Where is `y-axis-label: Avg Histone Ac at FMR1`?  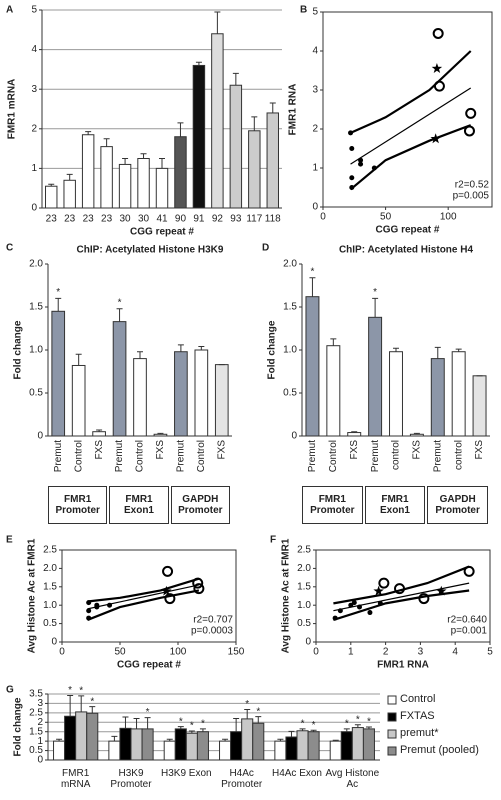 y-axis-label: Avg Histone Ac at FMR1 is located at coordinates (286, 595).